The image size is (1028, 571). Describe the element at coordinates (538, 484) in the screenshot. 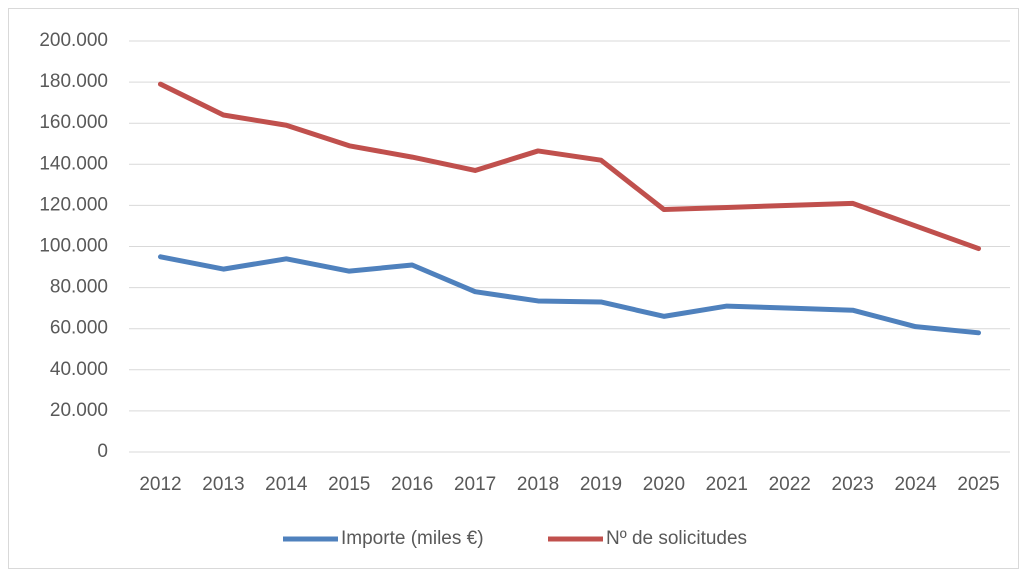

I see `x-tick-label: 2018` at that location.